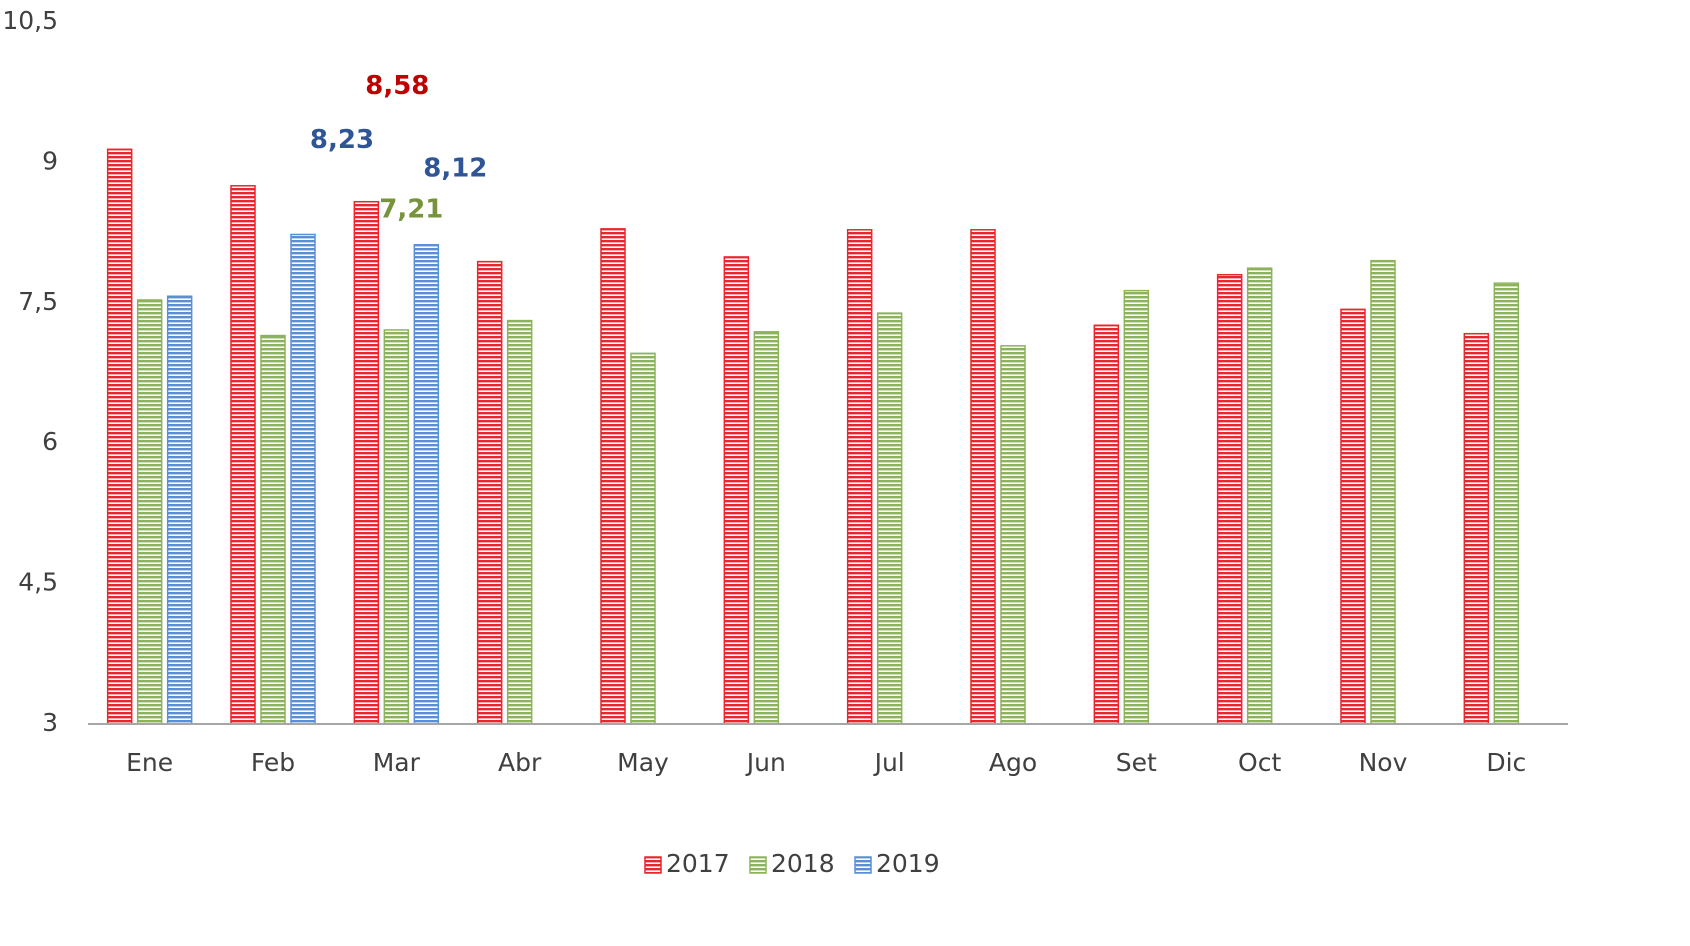 Image resolution: width=1690 pixels, height=946 pixels. What do you see at coordinates (1136, 762) in the screenshot?
I see `x-tick-label: Set` at bounding box center [1136, 762].